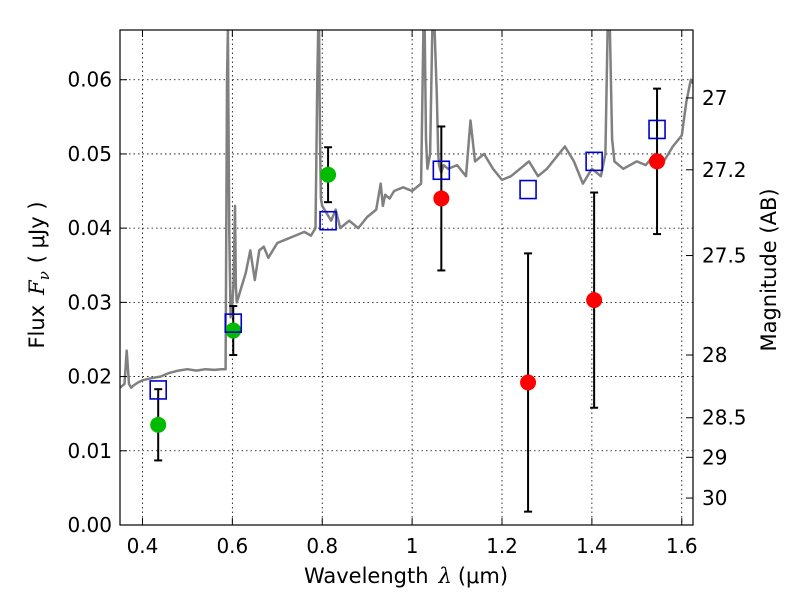  I want to click on x-tick-label: 1.4, so click(592, 546).